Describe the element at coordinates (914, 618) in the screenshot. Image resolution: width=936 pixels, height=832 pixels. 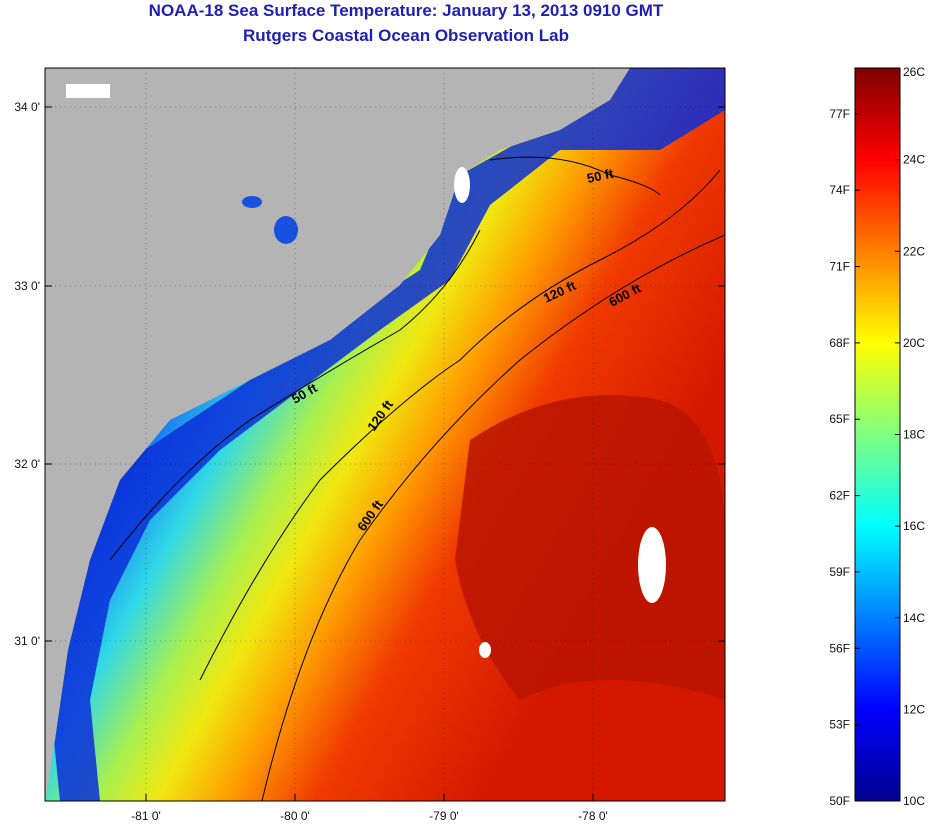
I see `colorbar-label-celsius: 14C` at that location.